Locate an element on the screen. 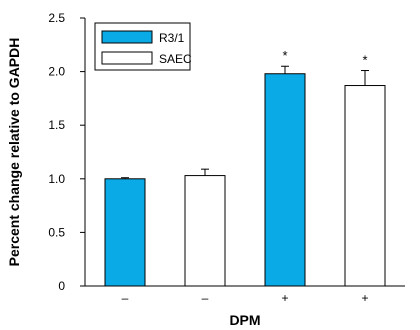  y-tick-label: 0.5 is located at coordinates (56, 232).